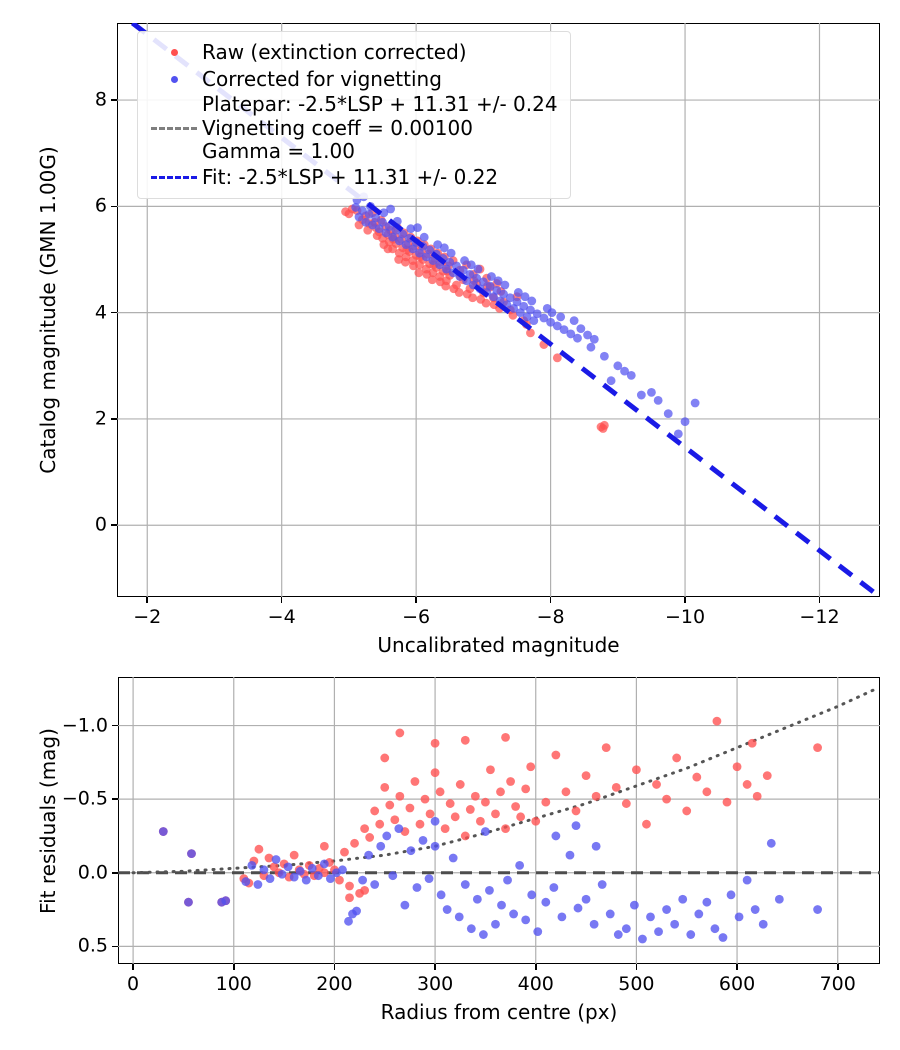  I want to click on top-yaxis-title: Catalog magnitude (GMN 1.00G), so click(48, 310).